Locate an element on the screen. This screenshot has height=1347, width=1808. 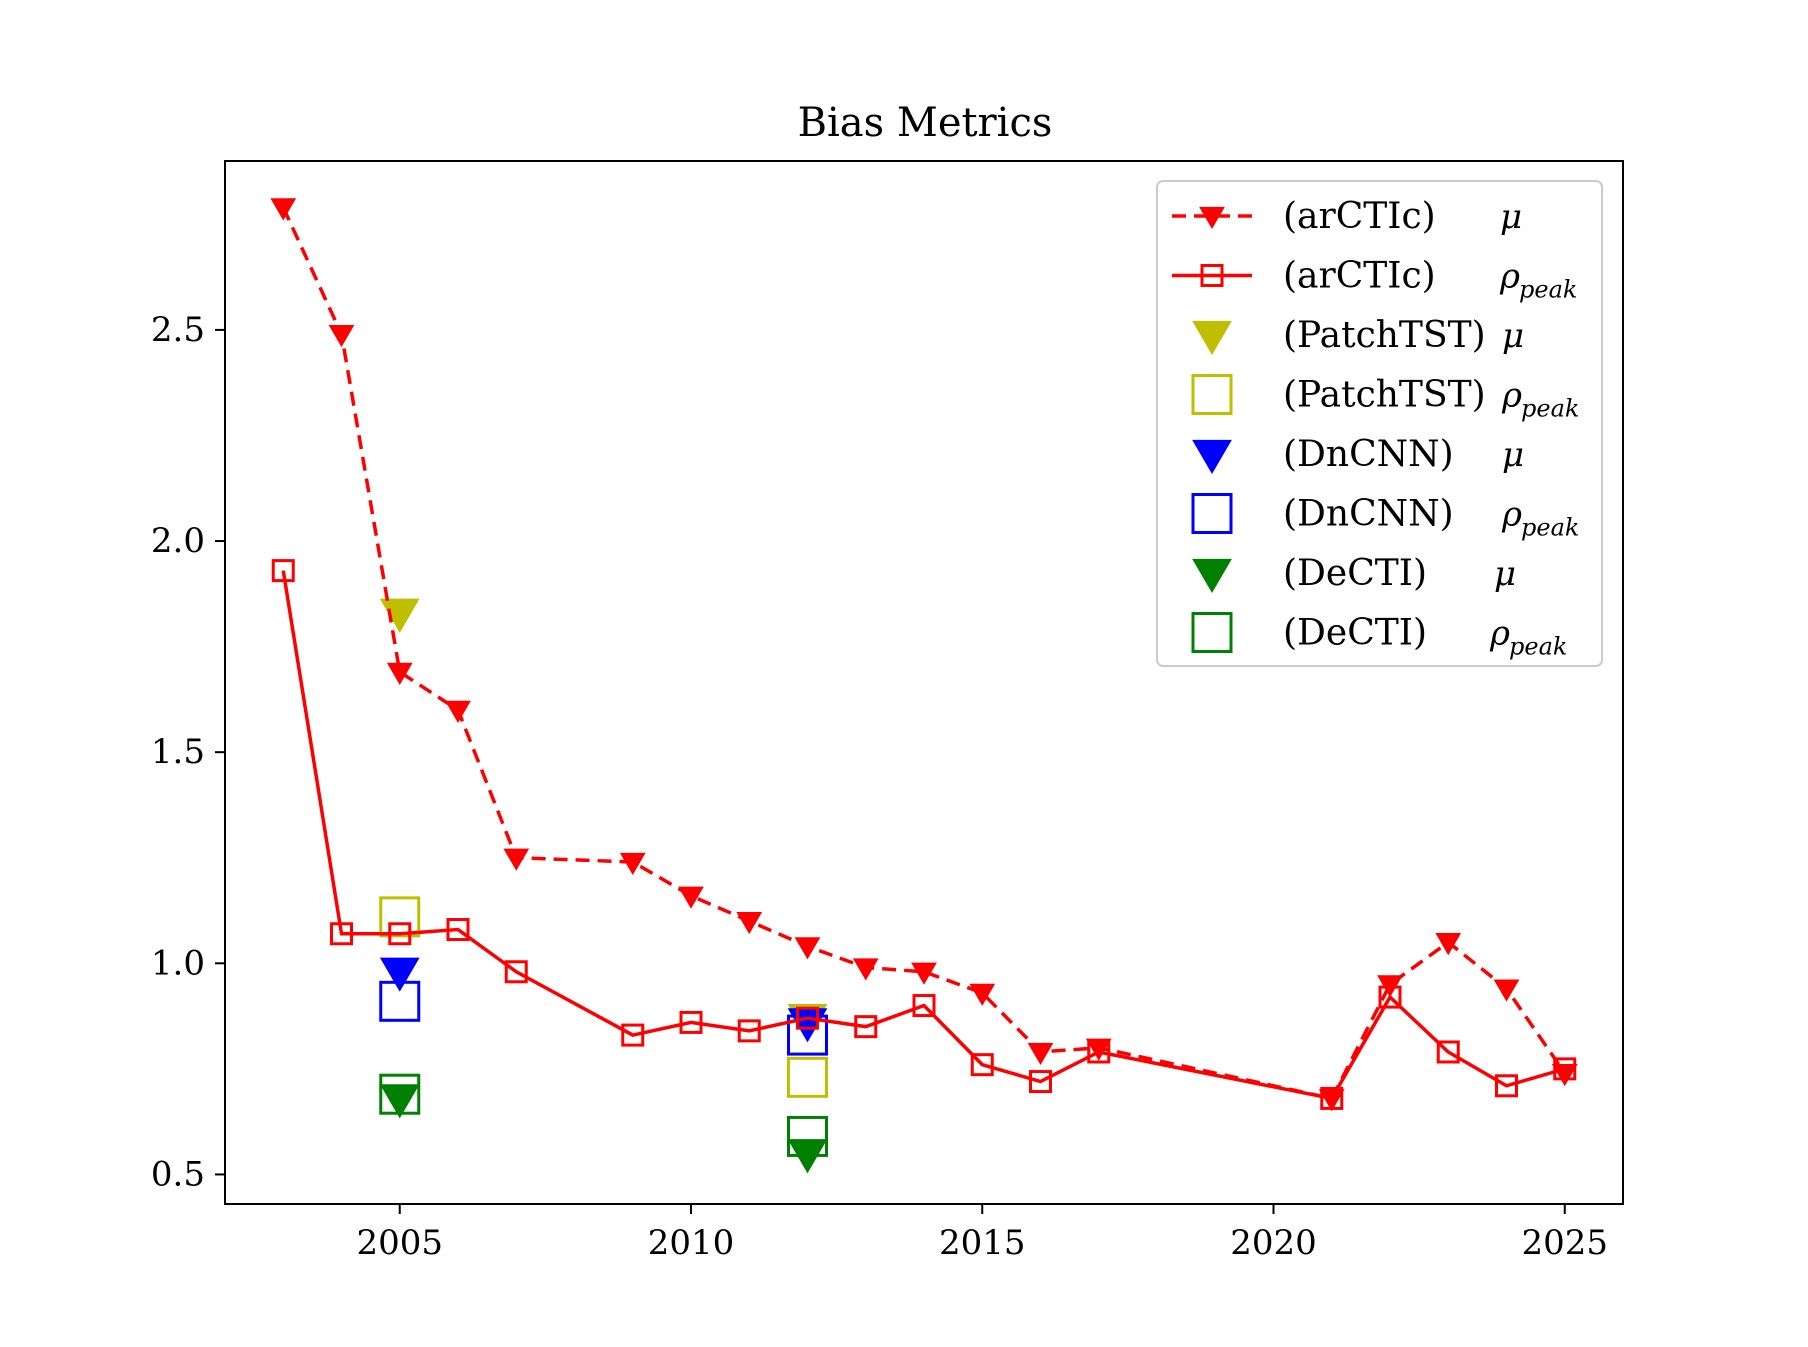
legend-entry-6: (DeCTI) μ is located at coordinates (1354, 573).